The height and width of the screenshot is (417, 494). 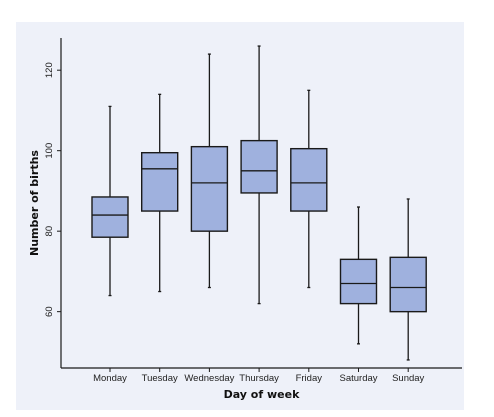 I want to click on x-axis-title: Day of week, so click(x=262, y=394).